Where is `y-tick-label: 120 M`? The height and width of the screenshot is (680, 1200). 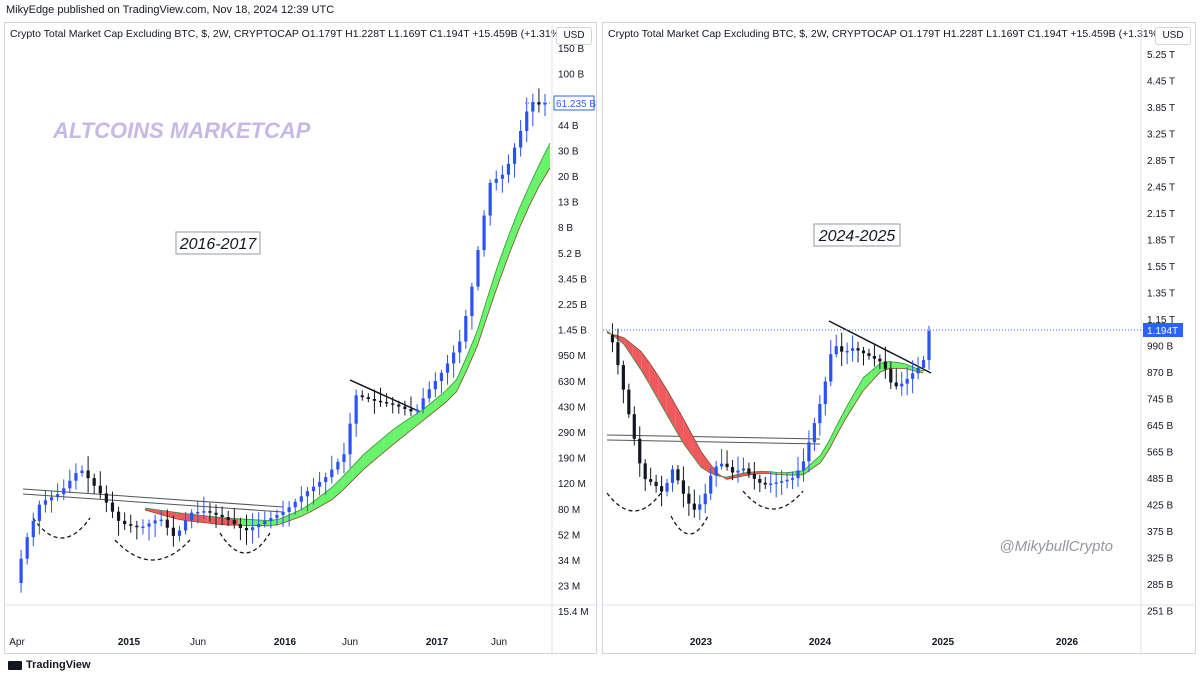 y-tick-label: 120 M is located at coordinates (572, 484).